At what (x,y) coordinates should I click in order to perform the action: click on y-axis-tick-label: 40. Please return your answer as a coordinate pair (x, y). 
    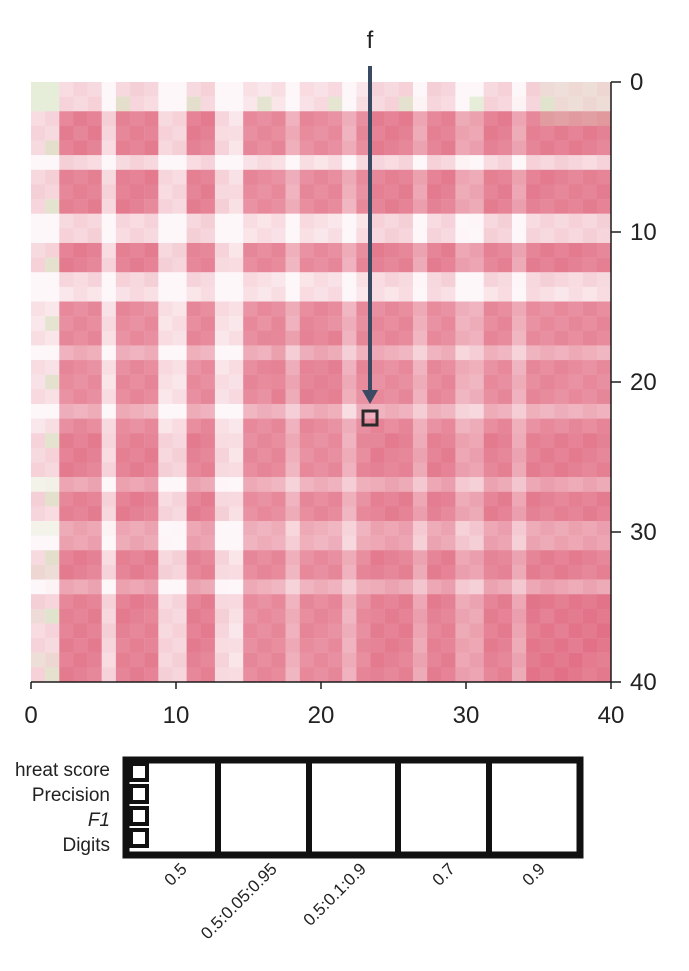
    Looking at the image, I should click on (643, 682).